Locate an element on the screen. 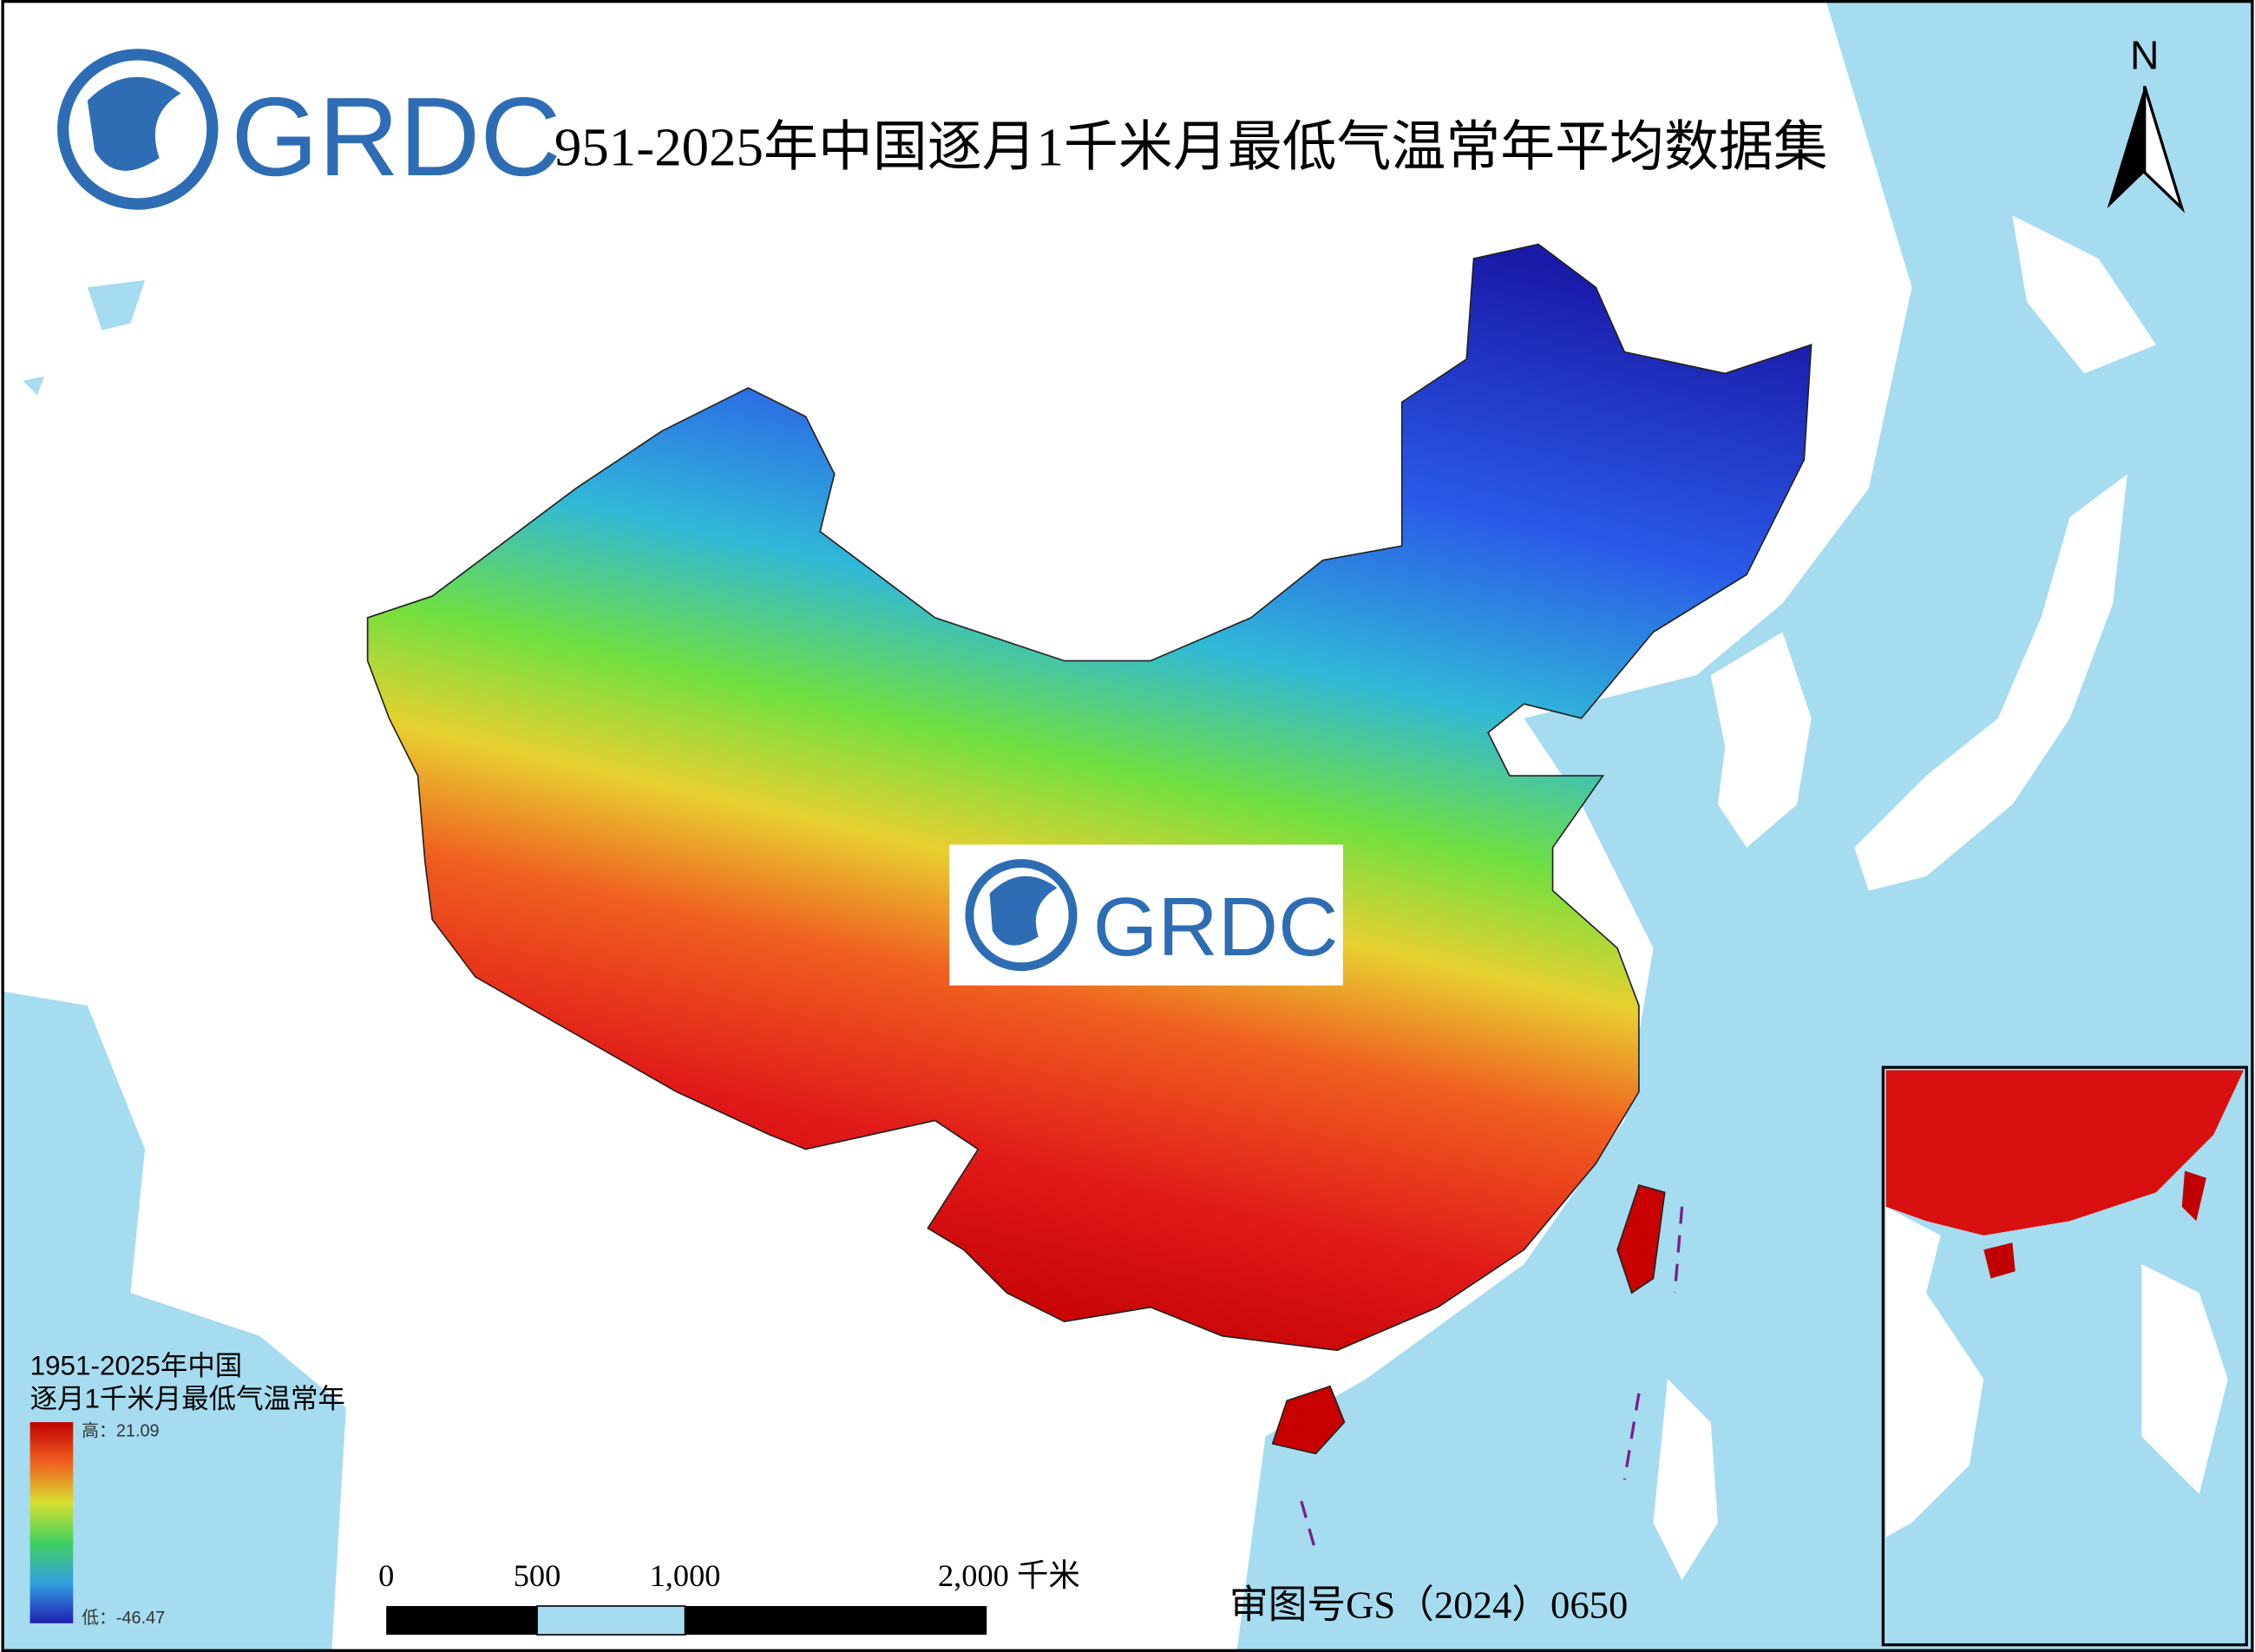  logo-text: GRDC is located at coordinates (395, 137).